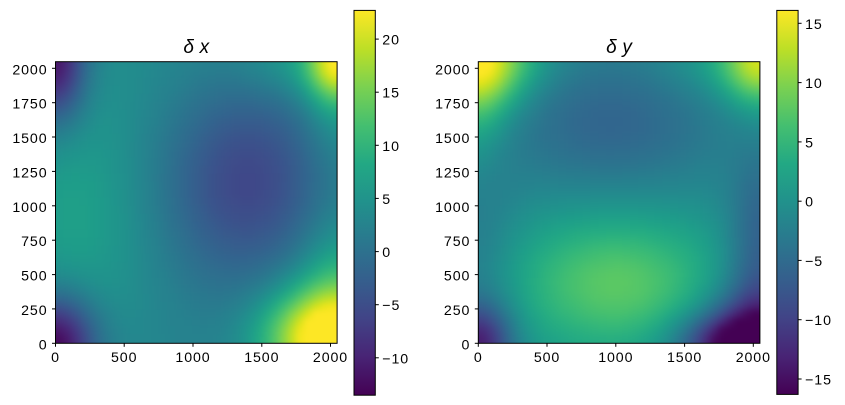 The height and width of the screenshot is (405, 845). What do you see at coordinates (818, 381) in the screenshot?
I see `svg-text: −15` at bounding box center [818, 381].